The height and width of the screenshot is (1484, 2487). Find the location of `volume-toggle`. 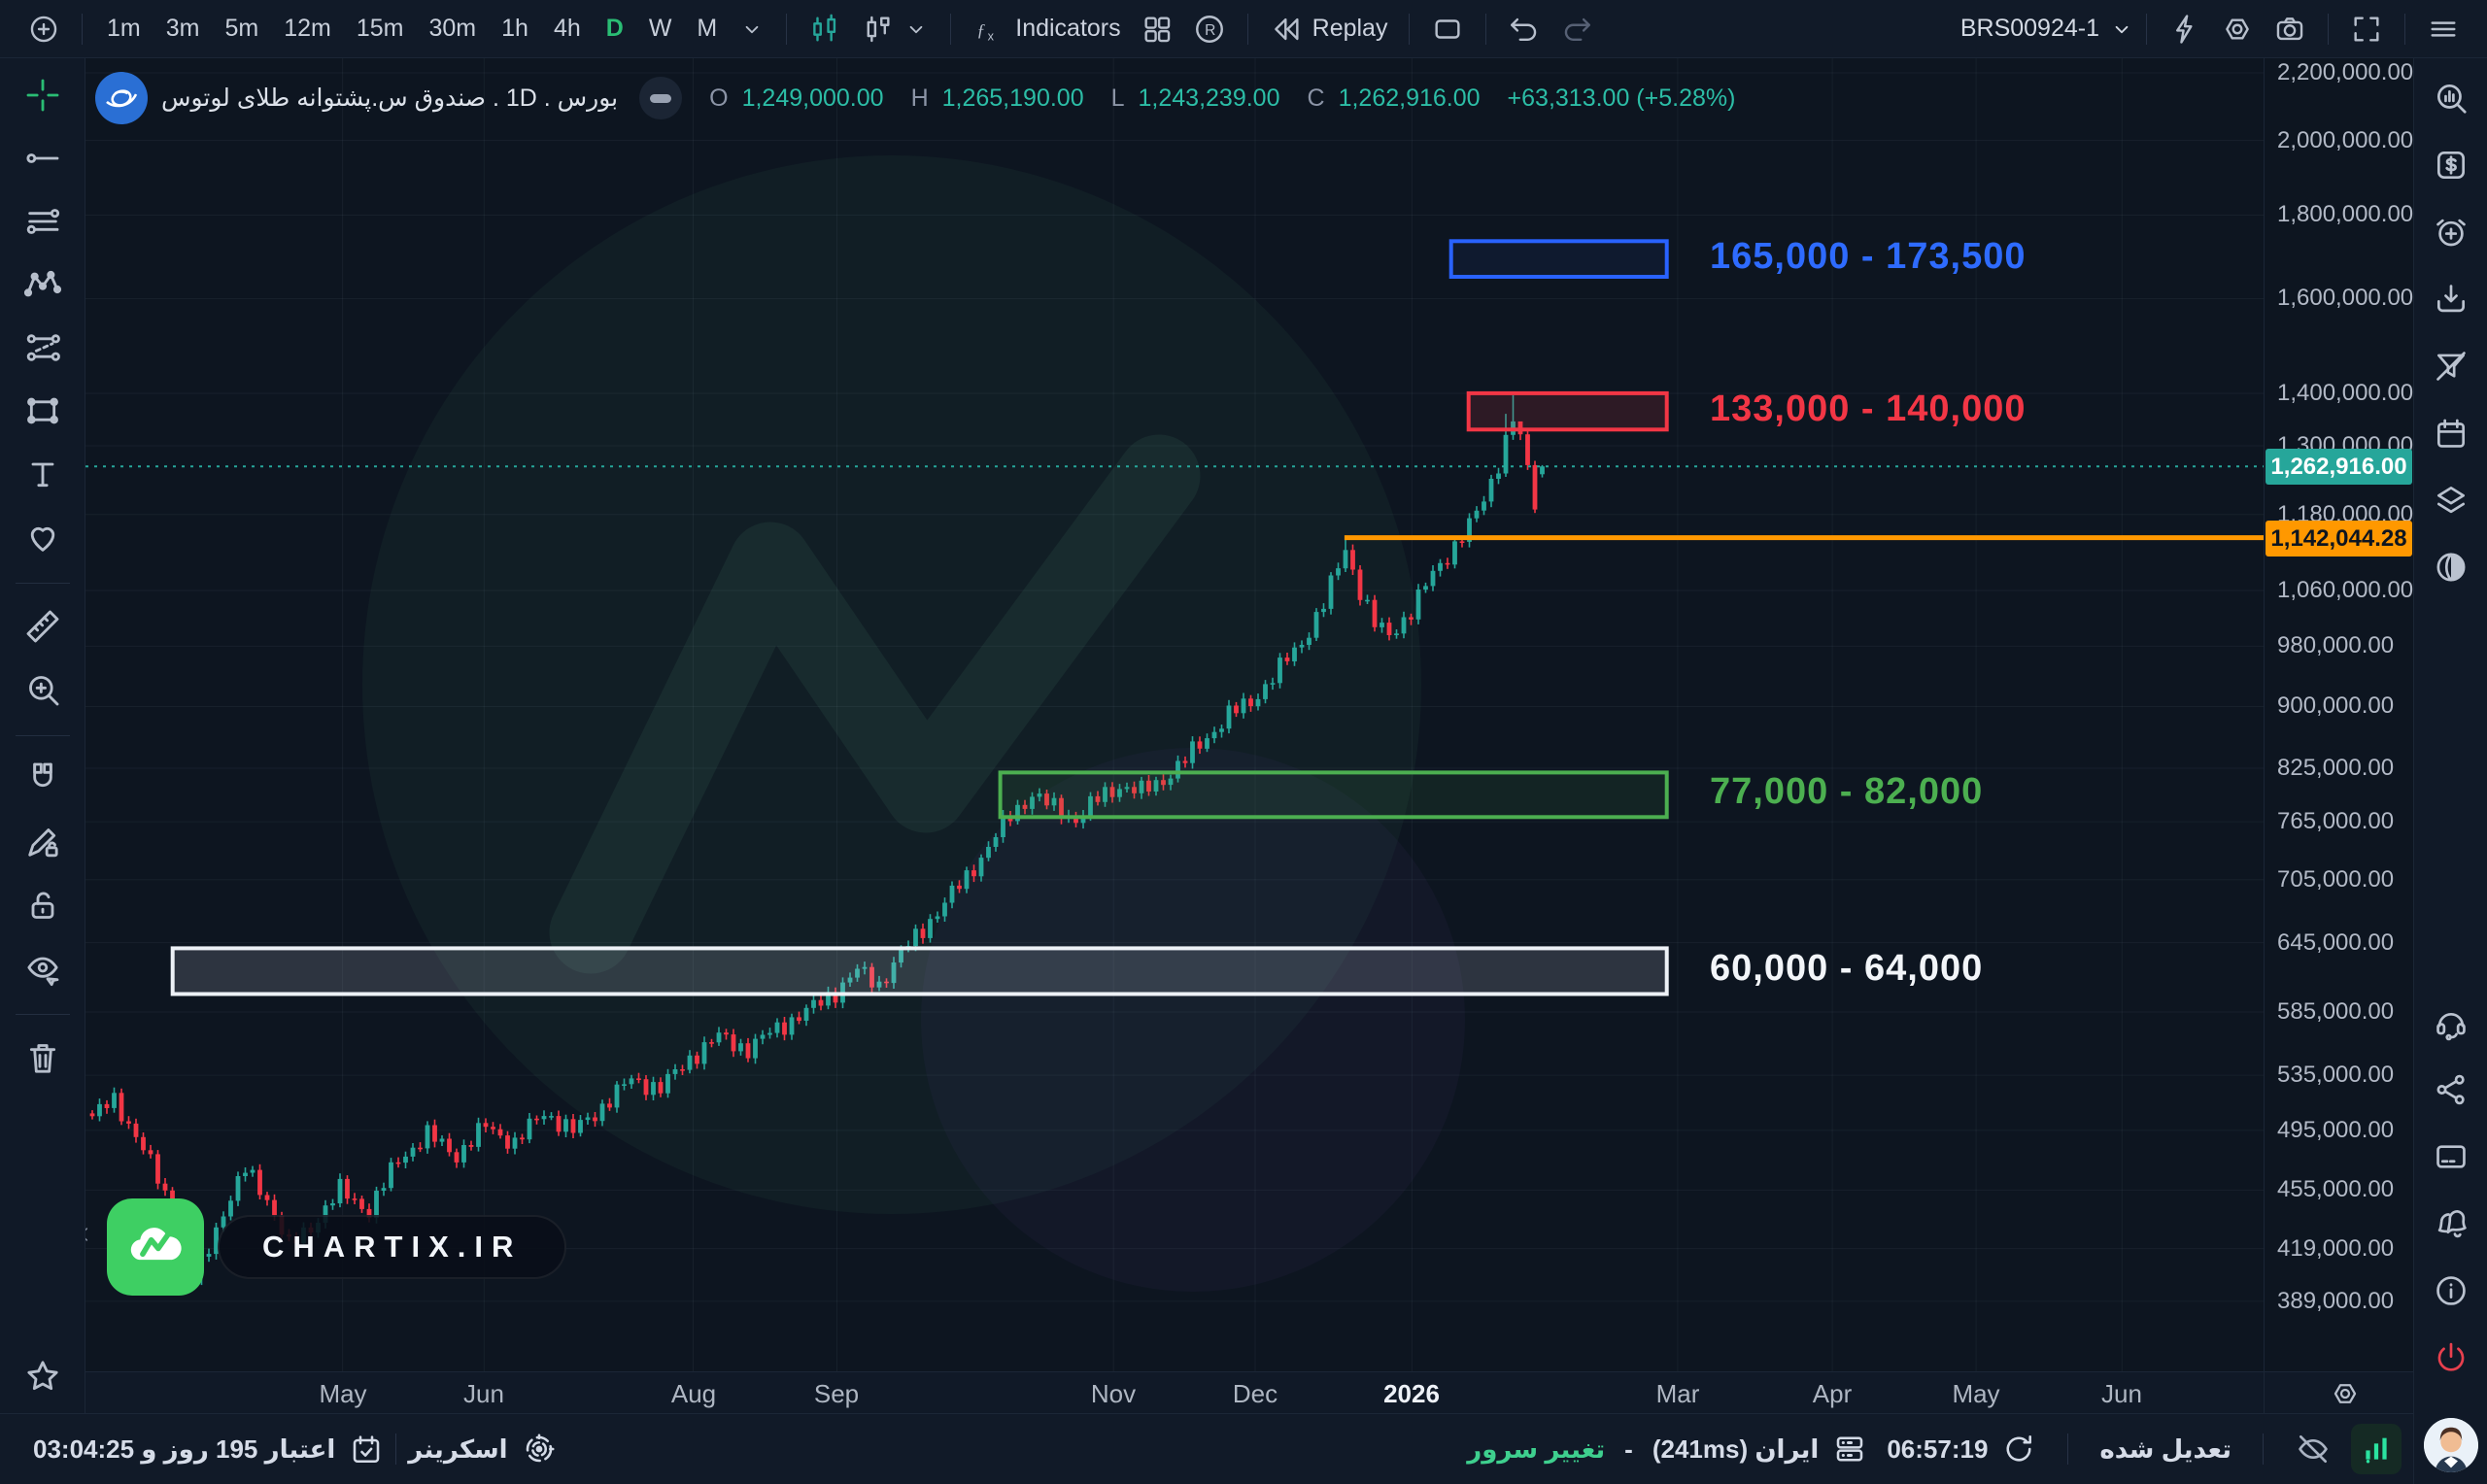

volume-toggle is located at coordinates (2376, 1449).